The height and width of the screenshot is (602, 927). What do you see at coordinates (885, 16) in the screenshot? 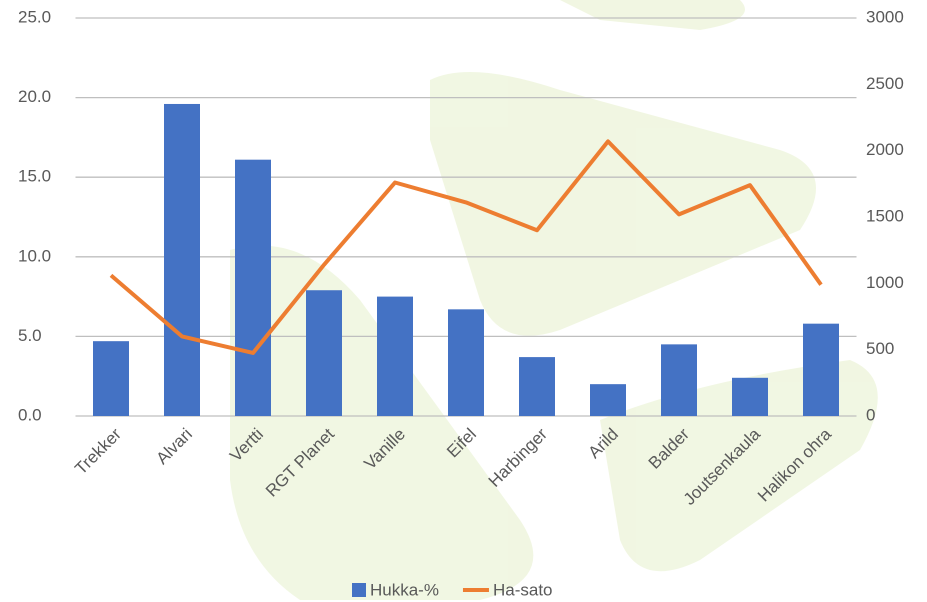
I see `y2-tick-label: 3000` at bounding box center [885, 16].